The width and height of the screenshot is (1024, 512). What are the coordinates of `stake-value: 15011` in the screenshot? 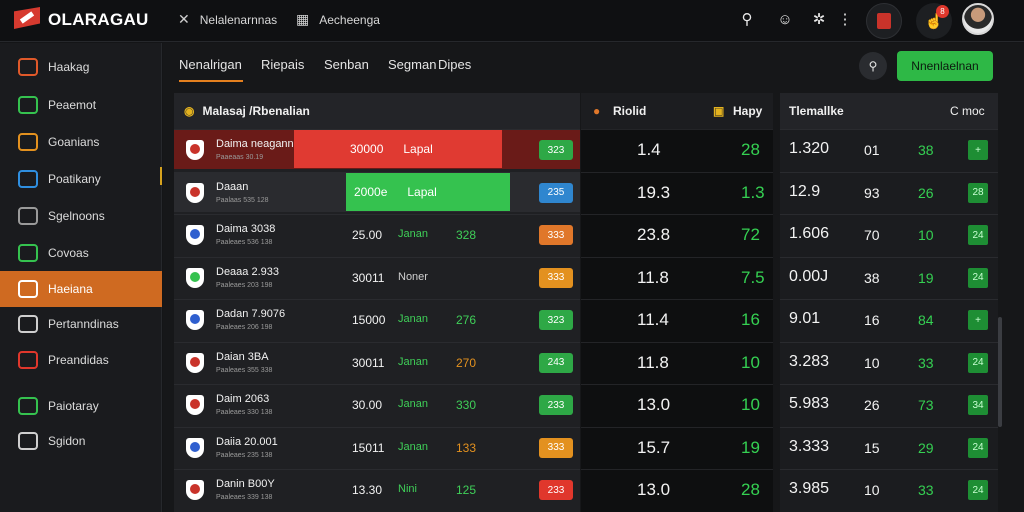 It's located at (368, 447).